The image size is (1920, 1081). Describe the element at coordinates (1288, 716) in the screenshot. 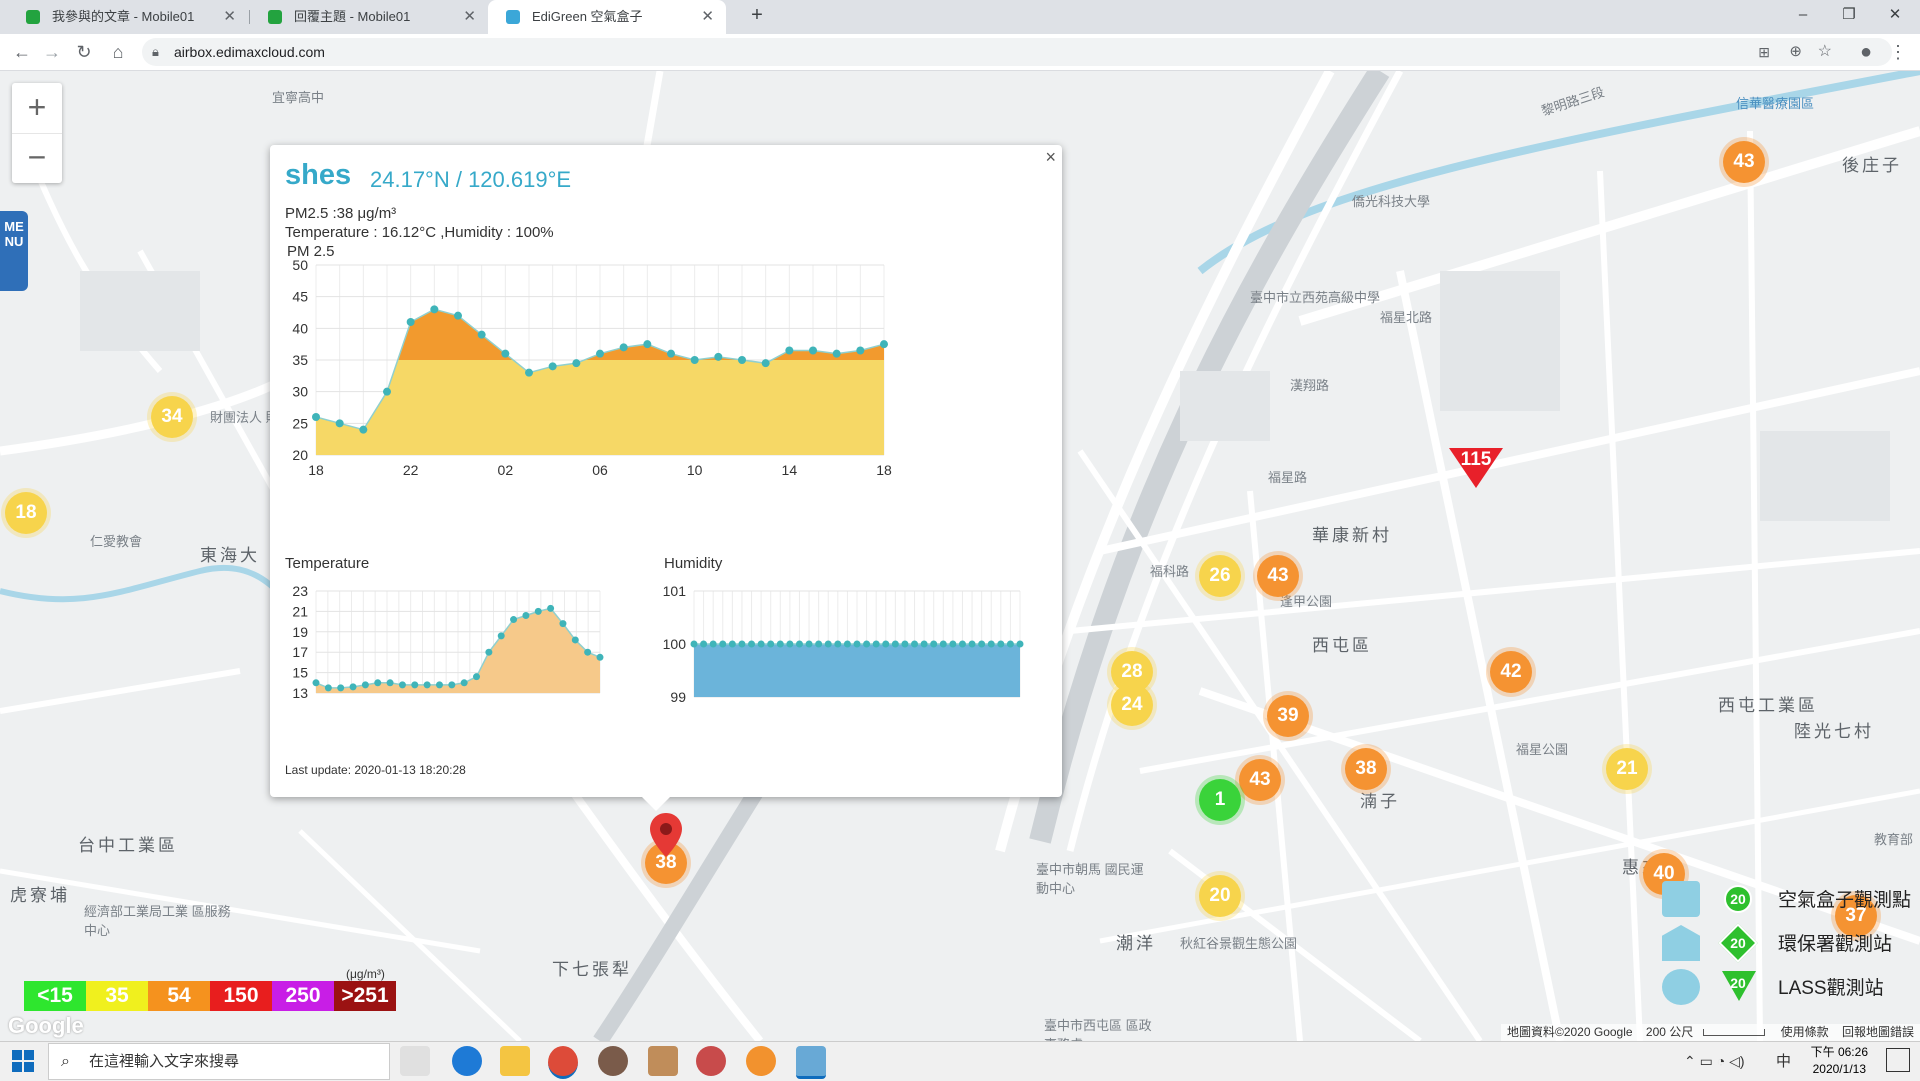

I see `airbox-marker: 39` at that location.